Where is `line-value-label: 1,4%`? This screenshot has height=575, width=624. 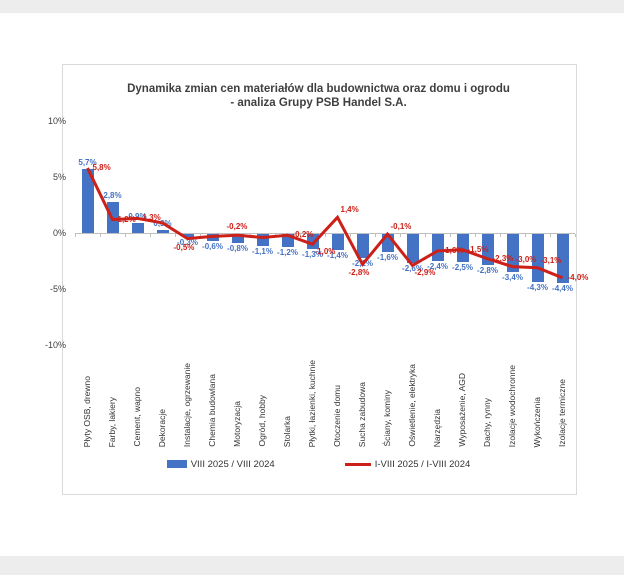
line-value-label: 1,4% is located at coordinates (349, 210).